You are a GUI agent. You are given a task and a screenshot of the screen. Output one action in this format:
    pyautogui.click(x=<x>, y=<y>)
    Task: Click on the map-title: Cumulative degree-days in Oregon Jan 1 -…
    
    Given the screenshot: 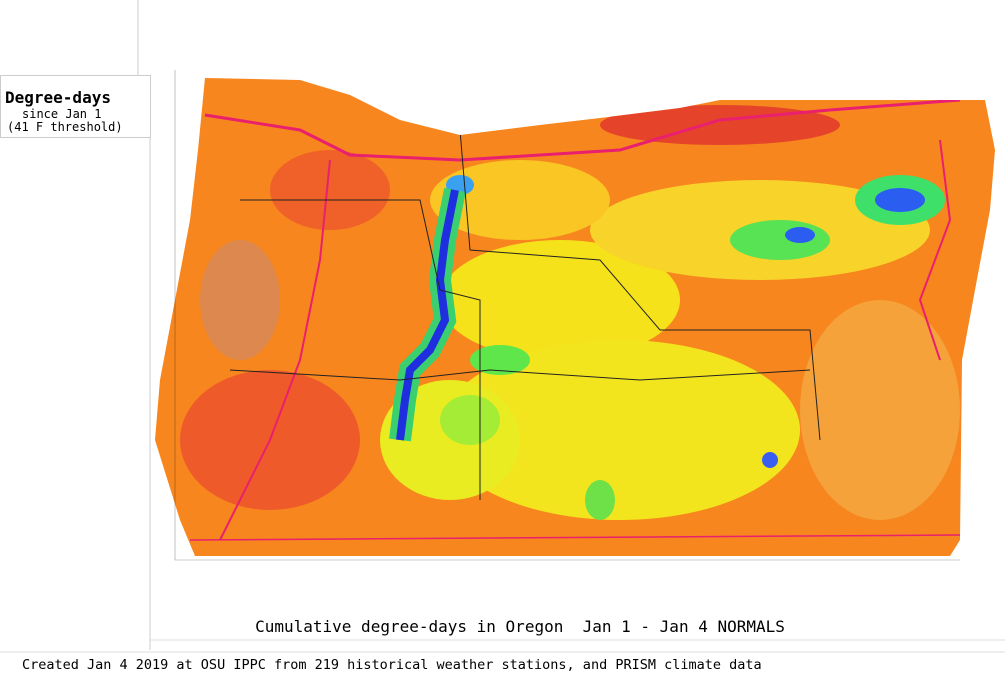 What is the action you would take?
    pyautogui.click(x=520, y=626)
    